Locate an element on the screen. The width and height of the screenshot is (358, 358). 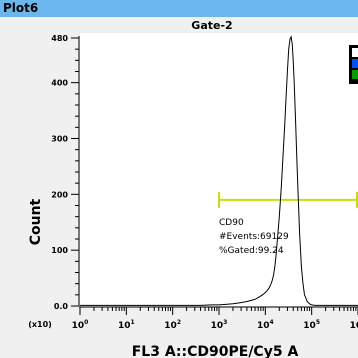
y-axis: 0.0 100 200 300 400 480 is located at coordinates (65, 172).